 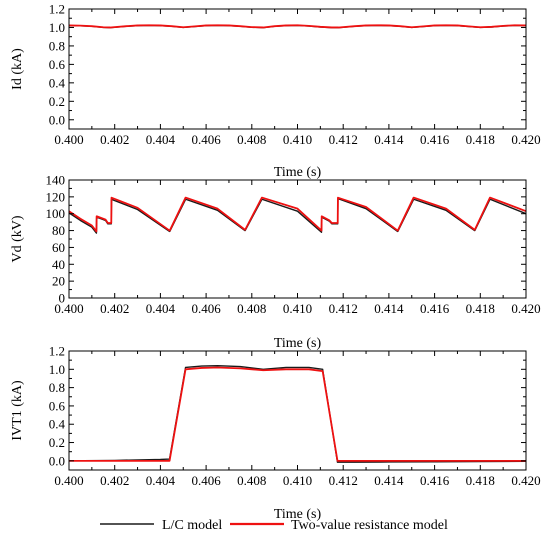 What do you see at coordinates (56, 213) in the screenshot?
I see `y-tick-label: 100` at bounding box center [56, 213].